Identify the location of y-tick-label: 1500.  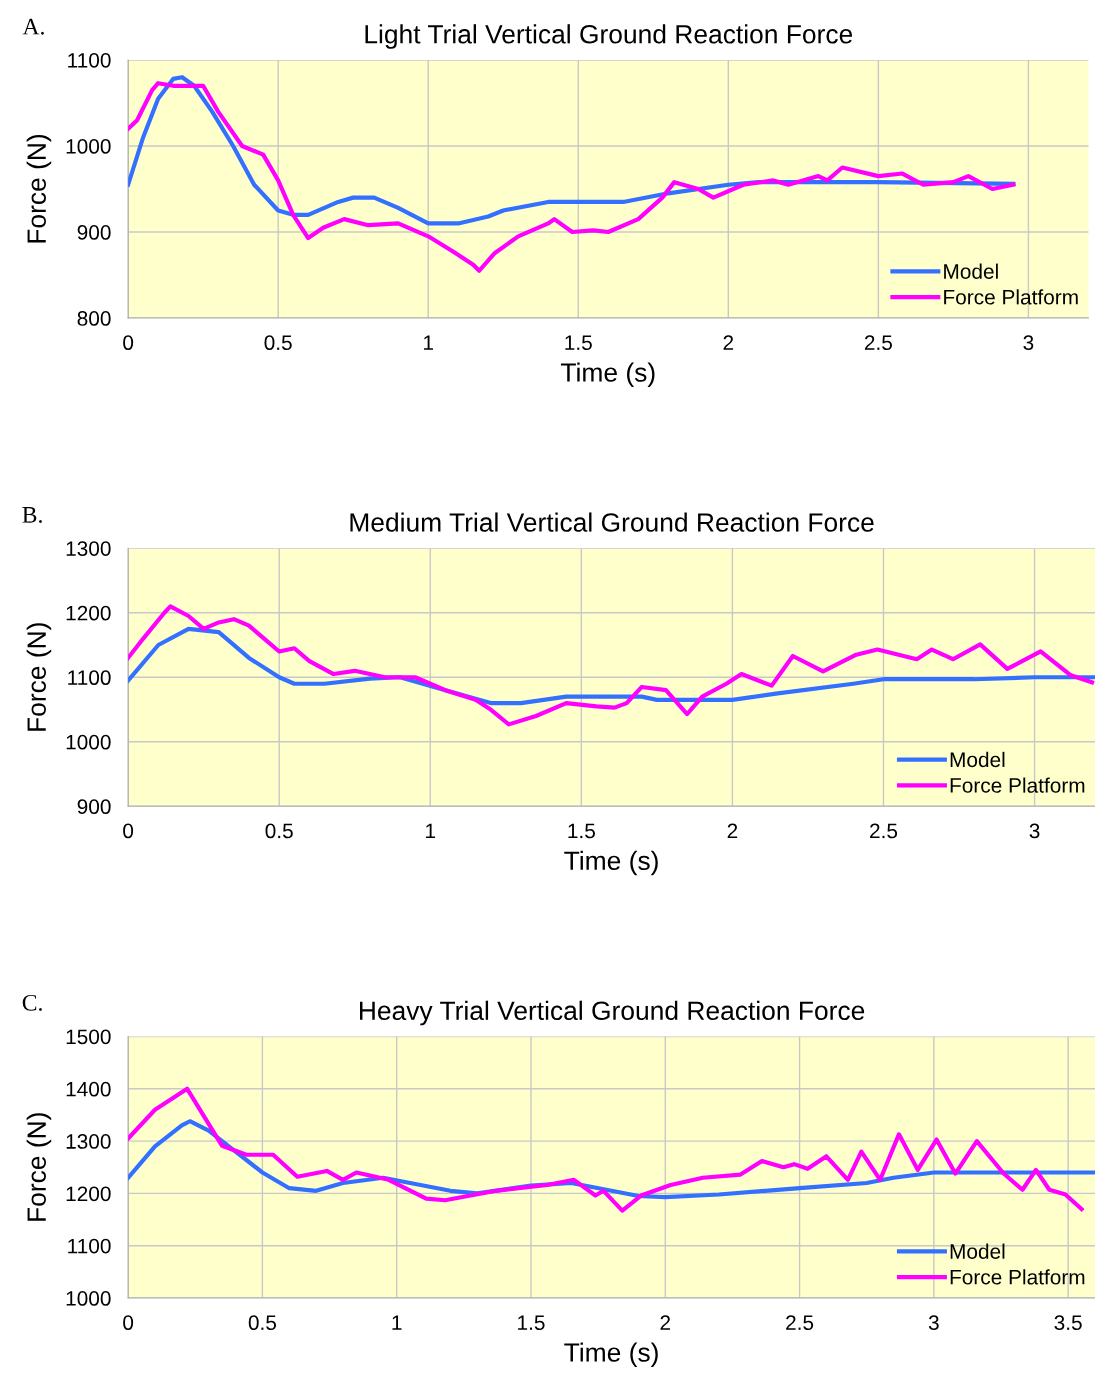
(88, 1037).